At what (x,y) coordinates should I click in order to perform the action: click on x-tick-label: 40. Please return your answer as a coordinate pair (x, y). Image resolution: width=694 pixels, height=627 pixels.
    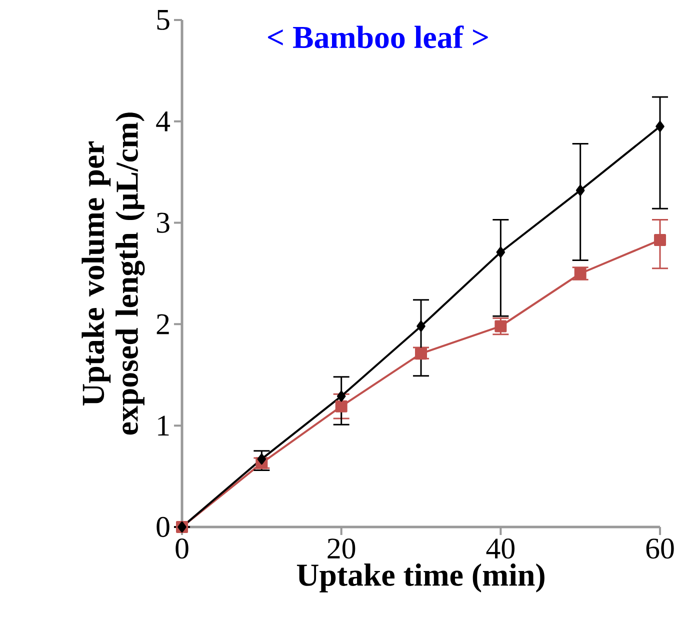
    Looking at the image, I should click on (500, 548).